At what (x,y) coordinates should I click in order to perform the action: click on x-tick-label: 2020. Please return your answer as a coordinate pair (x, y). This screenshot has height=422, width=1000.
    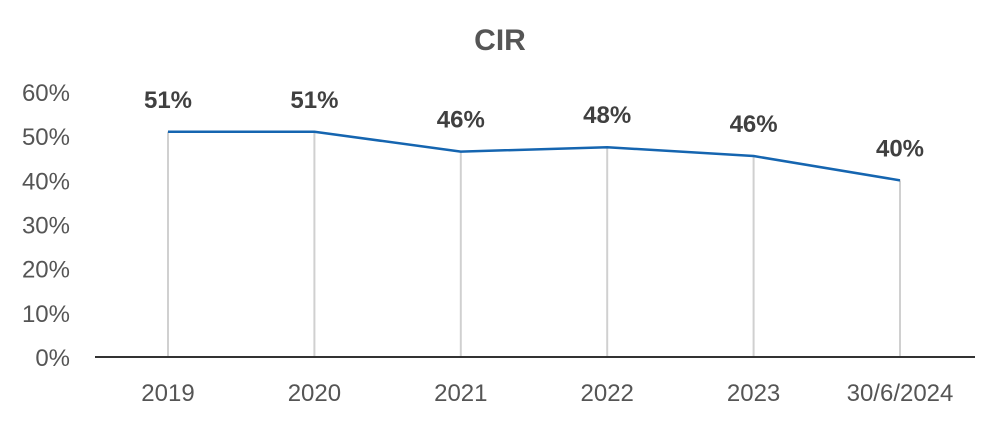
    Looking at the image, I should click on (314, 393).